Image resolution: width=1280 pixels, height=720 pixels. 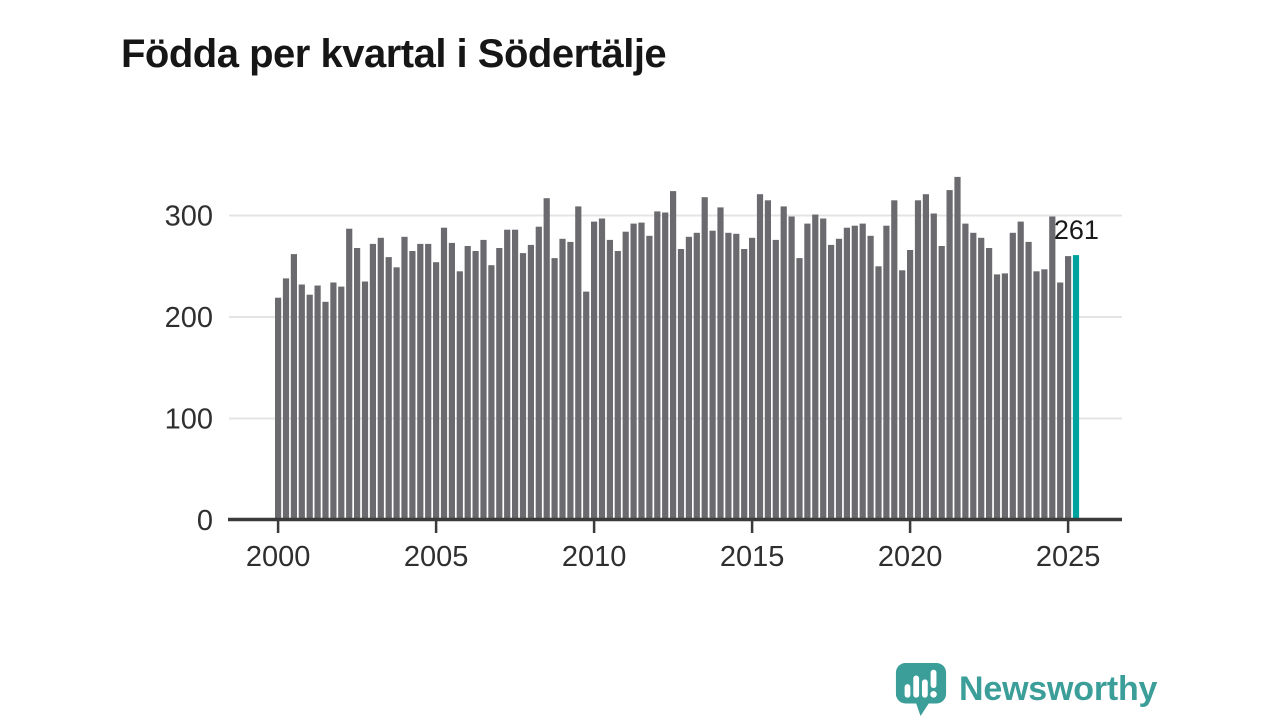 I want to click on chart-title: Födda per kvartal i Södertälje, so click(x=394, y=53).